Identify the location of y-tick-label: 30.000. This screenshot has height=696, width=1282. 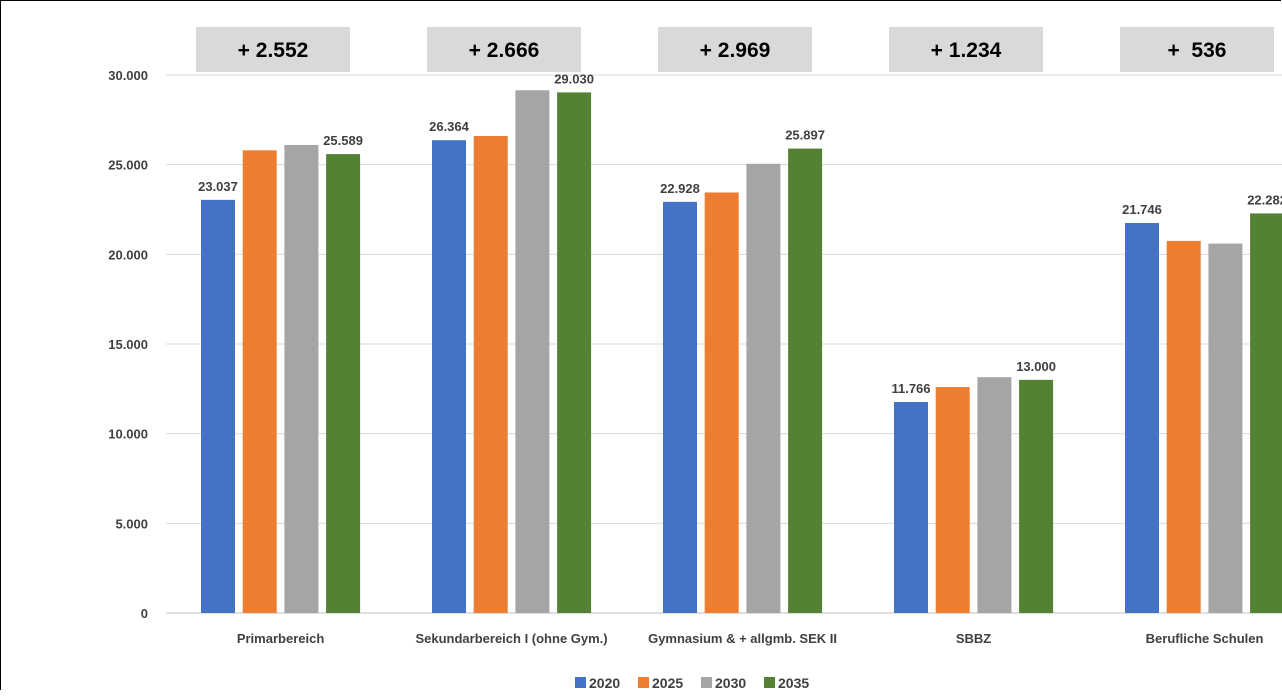
(128, 75).